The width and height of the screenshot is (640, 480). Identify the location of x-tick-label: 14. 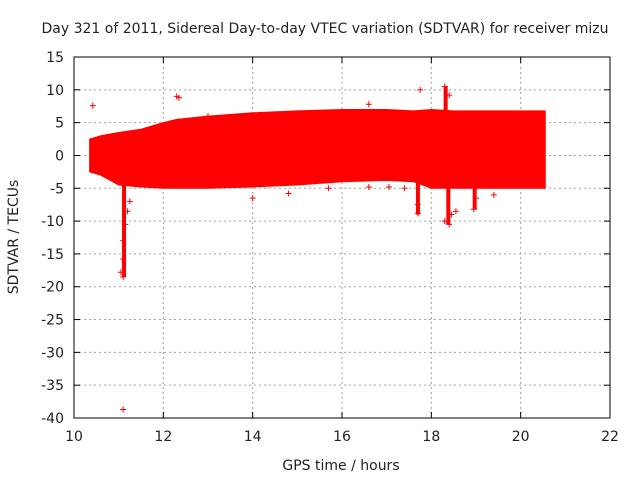
(253, 437).